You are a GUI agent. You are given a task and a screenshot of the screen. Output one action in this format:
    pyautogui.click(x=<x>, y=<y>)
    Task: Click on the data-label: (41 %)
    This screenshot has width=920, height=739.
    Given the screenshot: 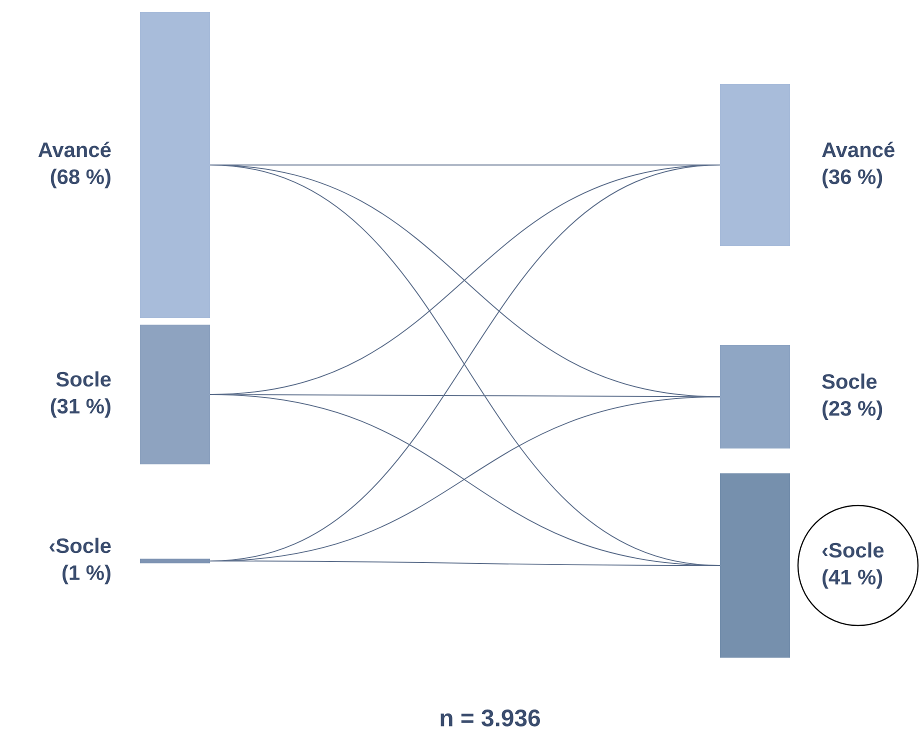 What is the action you would take?
    pyautogui.click(x=852, y=579)
    